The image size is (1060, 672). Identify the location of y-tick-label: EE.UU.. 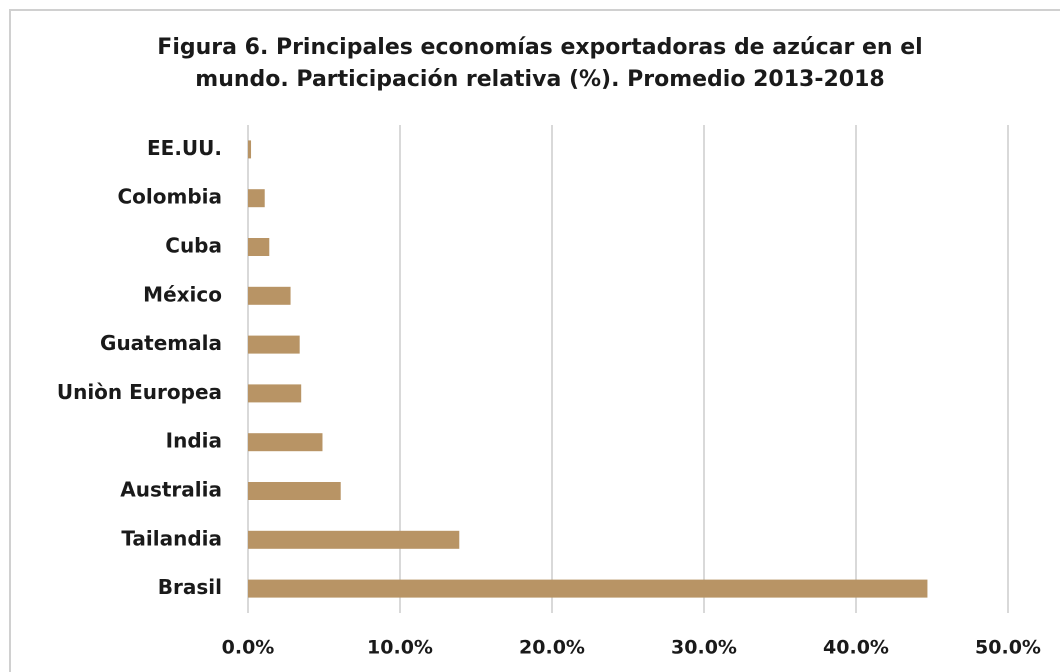
(184, 148).